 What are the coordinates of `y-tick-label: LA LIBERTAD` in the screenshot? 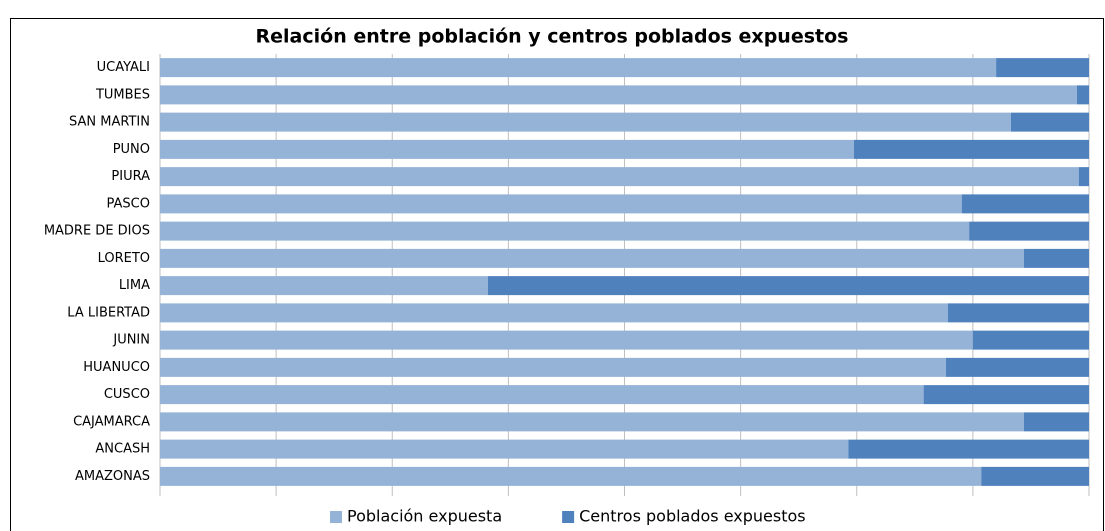 It's located at (108, 312).